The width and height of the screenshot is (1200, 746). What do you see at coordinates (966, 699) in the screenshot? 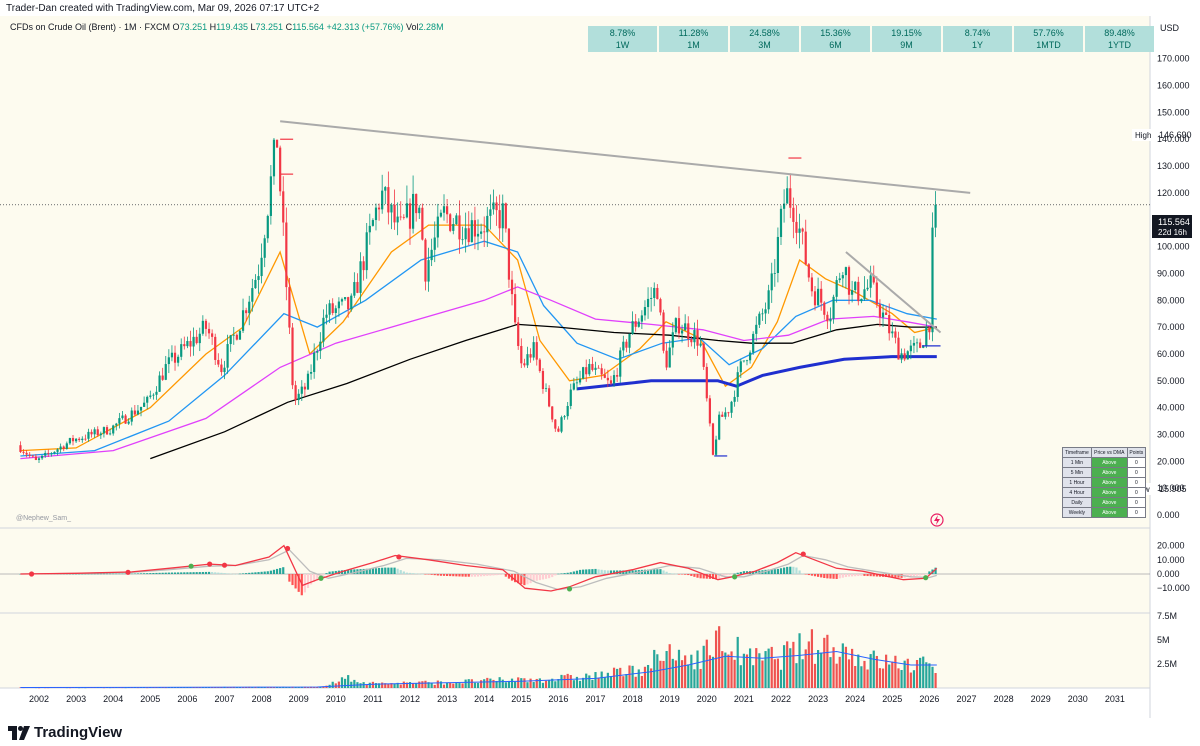
I see `year-tick-label: 2027` at bounding box center [966, 699].